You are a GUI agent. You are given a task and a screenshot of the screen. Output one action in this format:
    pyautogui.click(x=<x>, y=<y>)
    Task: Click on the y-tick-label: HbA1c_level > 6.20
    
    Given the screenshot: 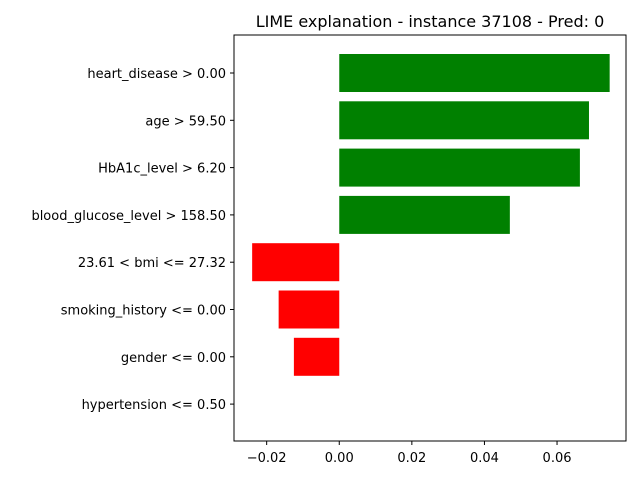 What is the action you would take?
    pyautogui.click(x=162, y=169)
    